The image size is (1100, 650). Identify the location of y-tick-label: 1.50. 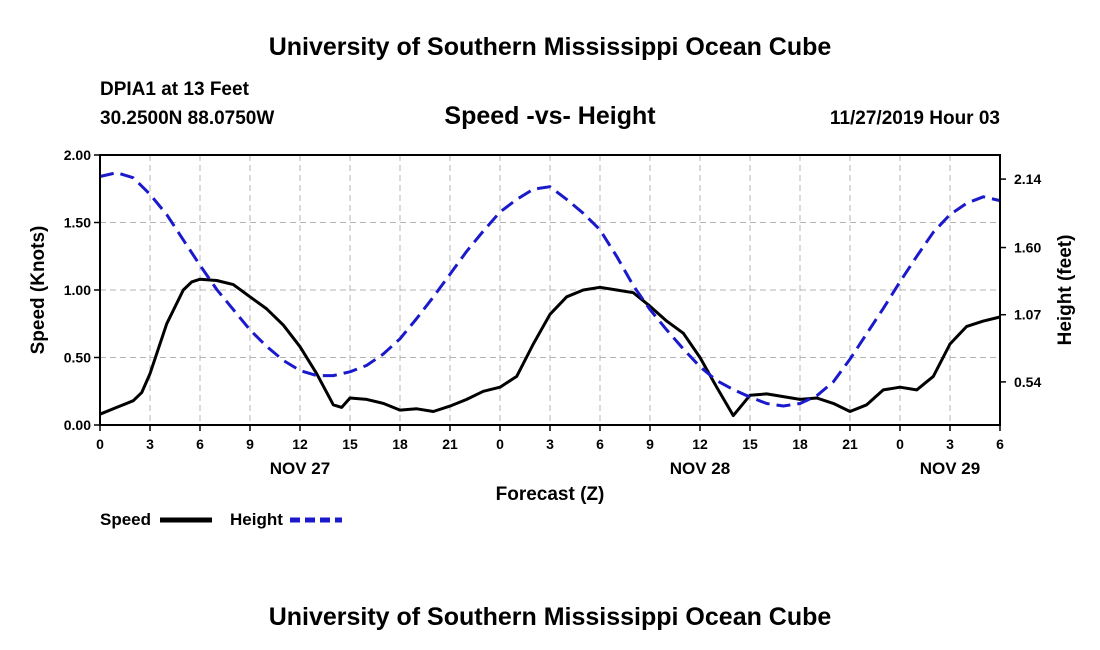
(77, 223).